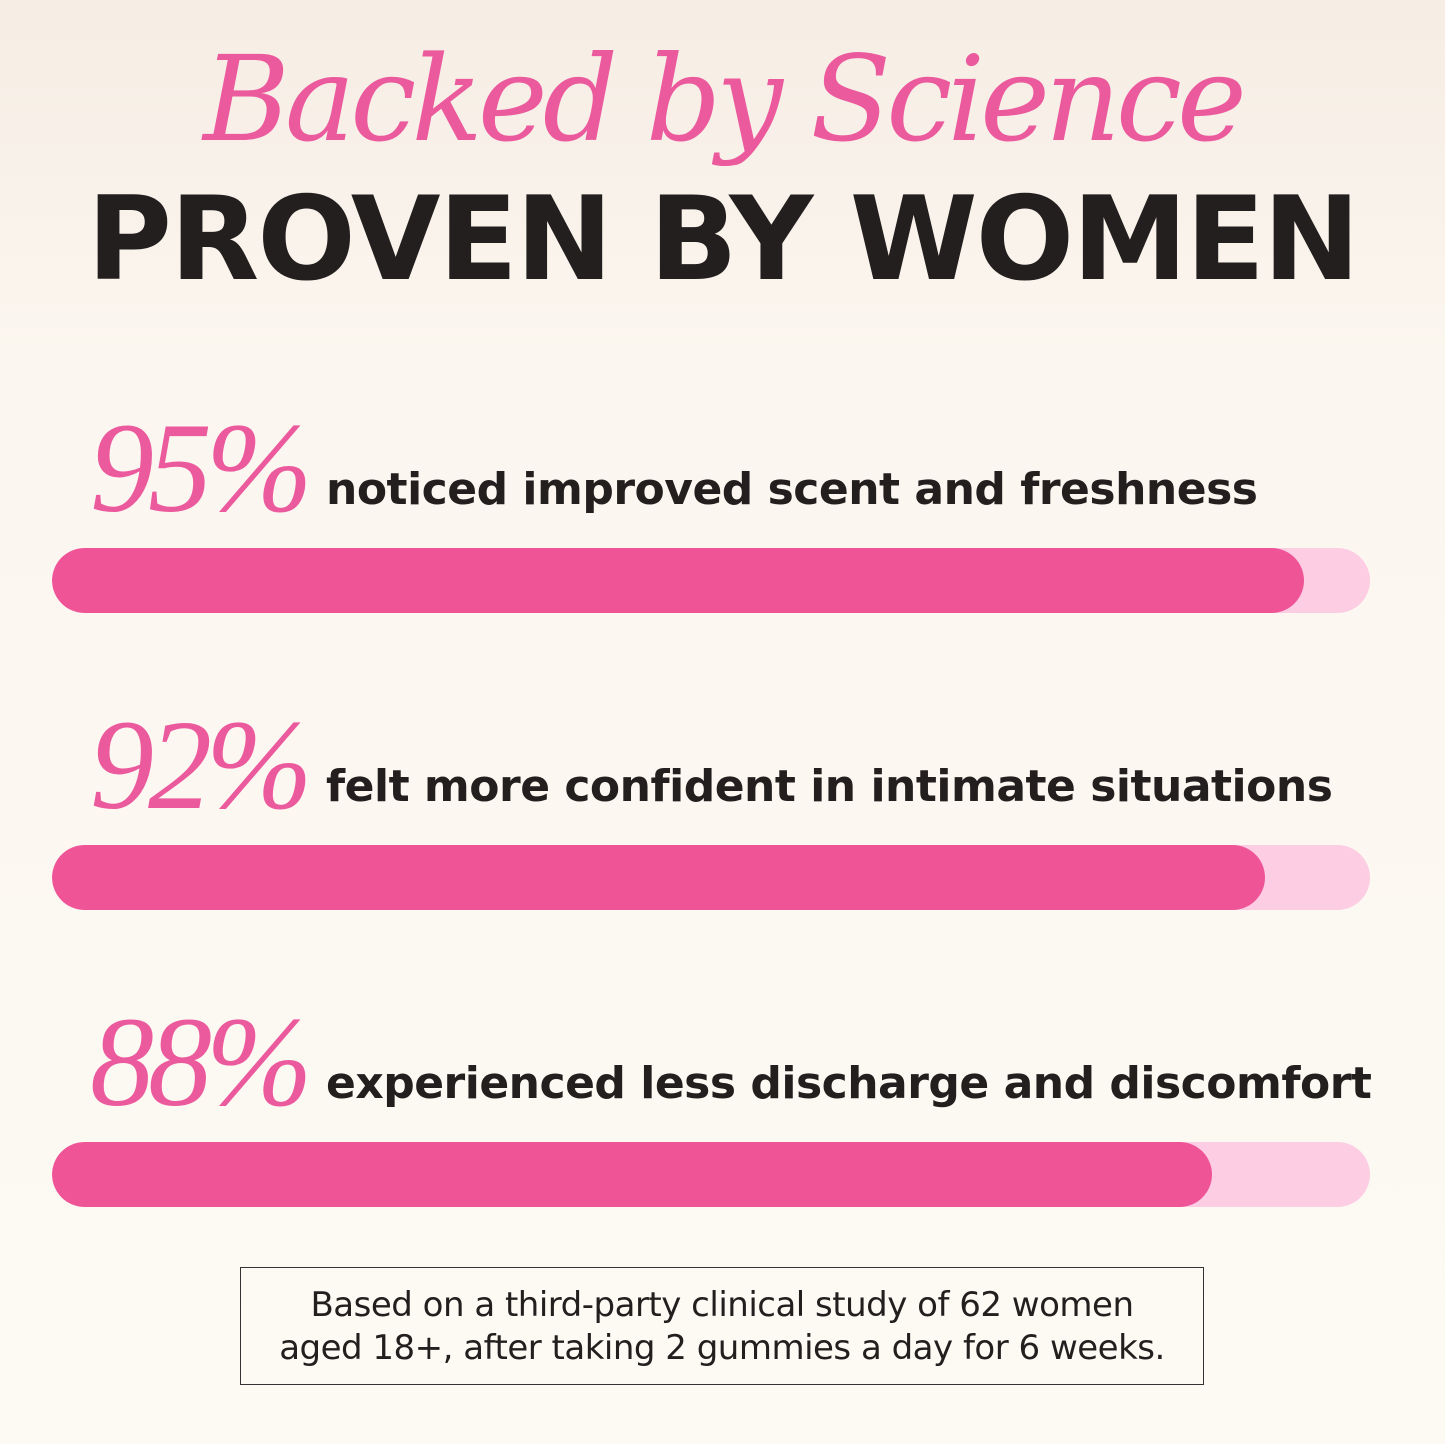 This screenshot has width=1445, height=1444. Describe the element at coordinates (201, 1062) in the screenshot. I see `stat-value: 88%` at that location.